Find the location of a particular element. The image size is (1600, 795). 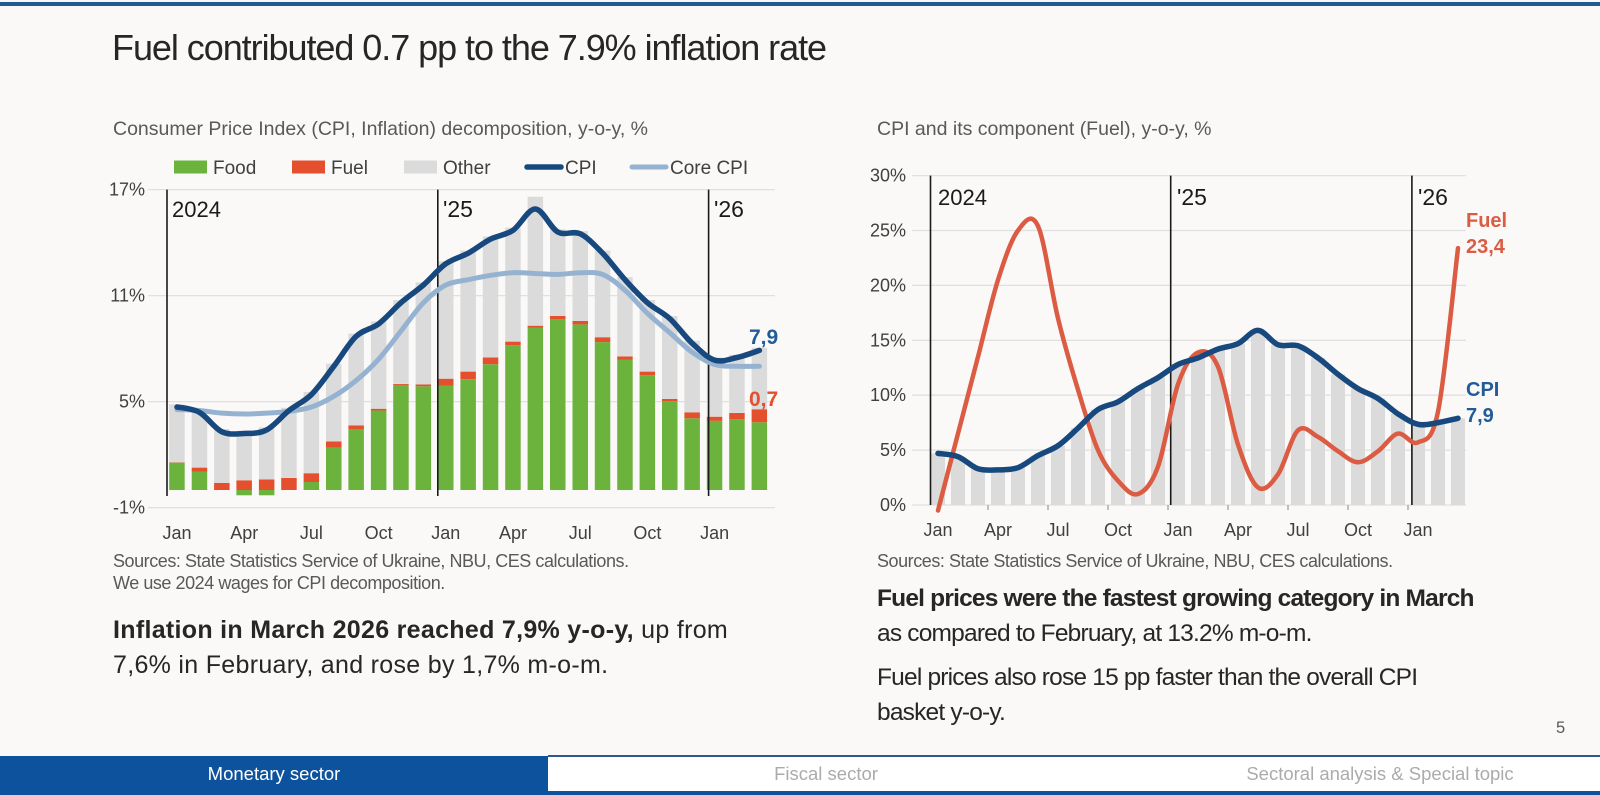

svg-text: 17% is located at coordinates (127, 190).